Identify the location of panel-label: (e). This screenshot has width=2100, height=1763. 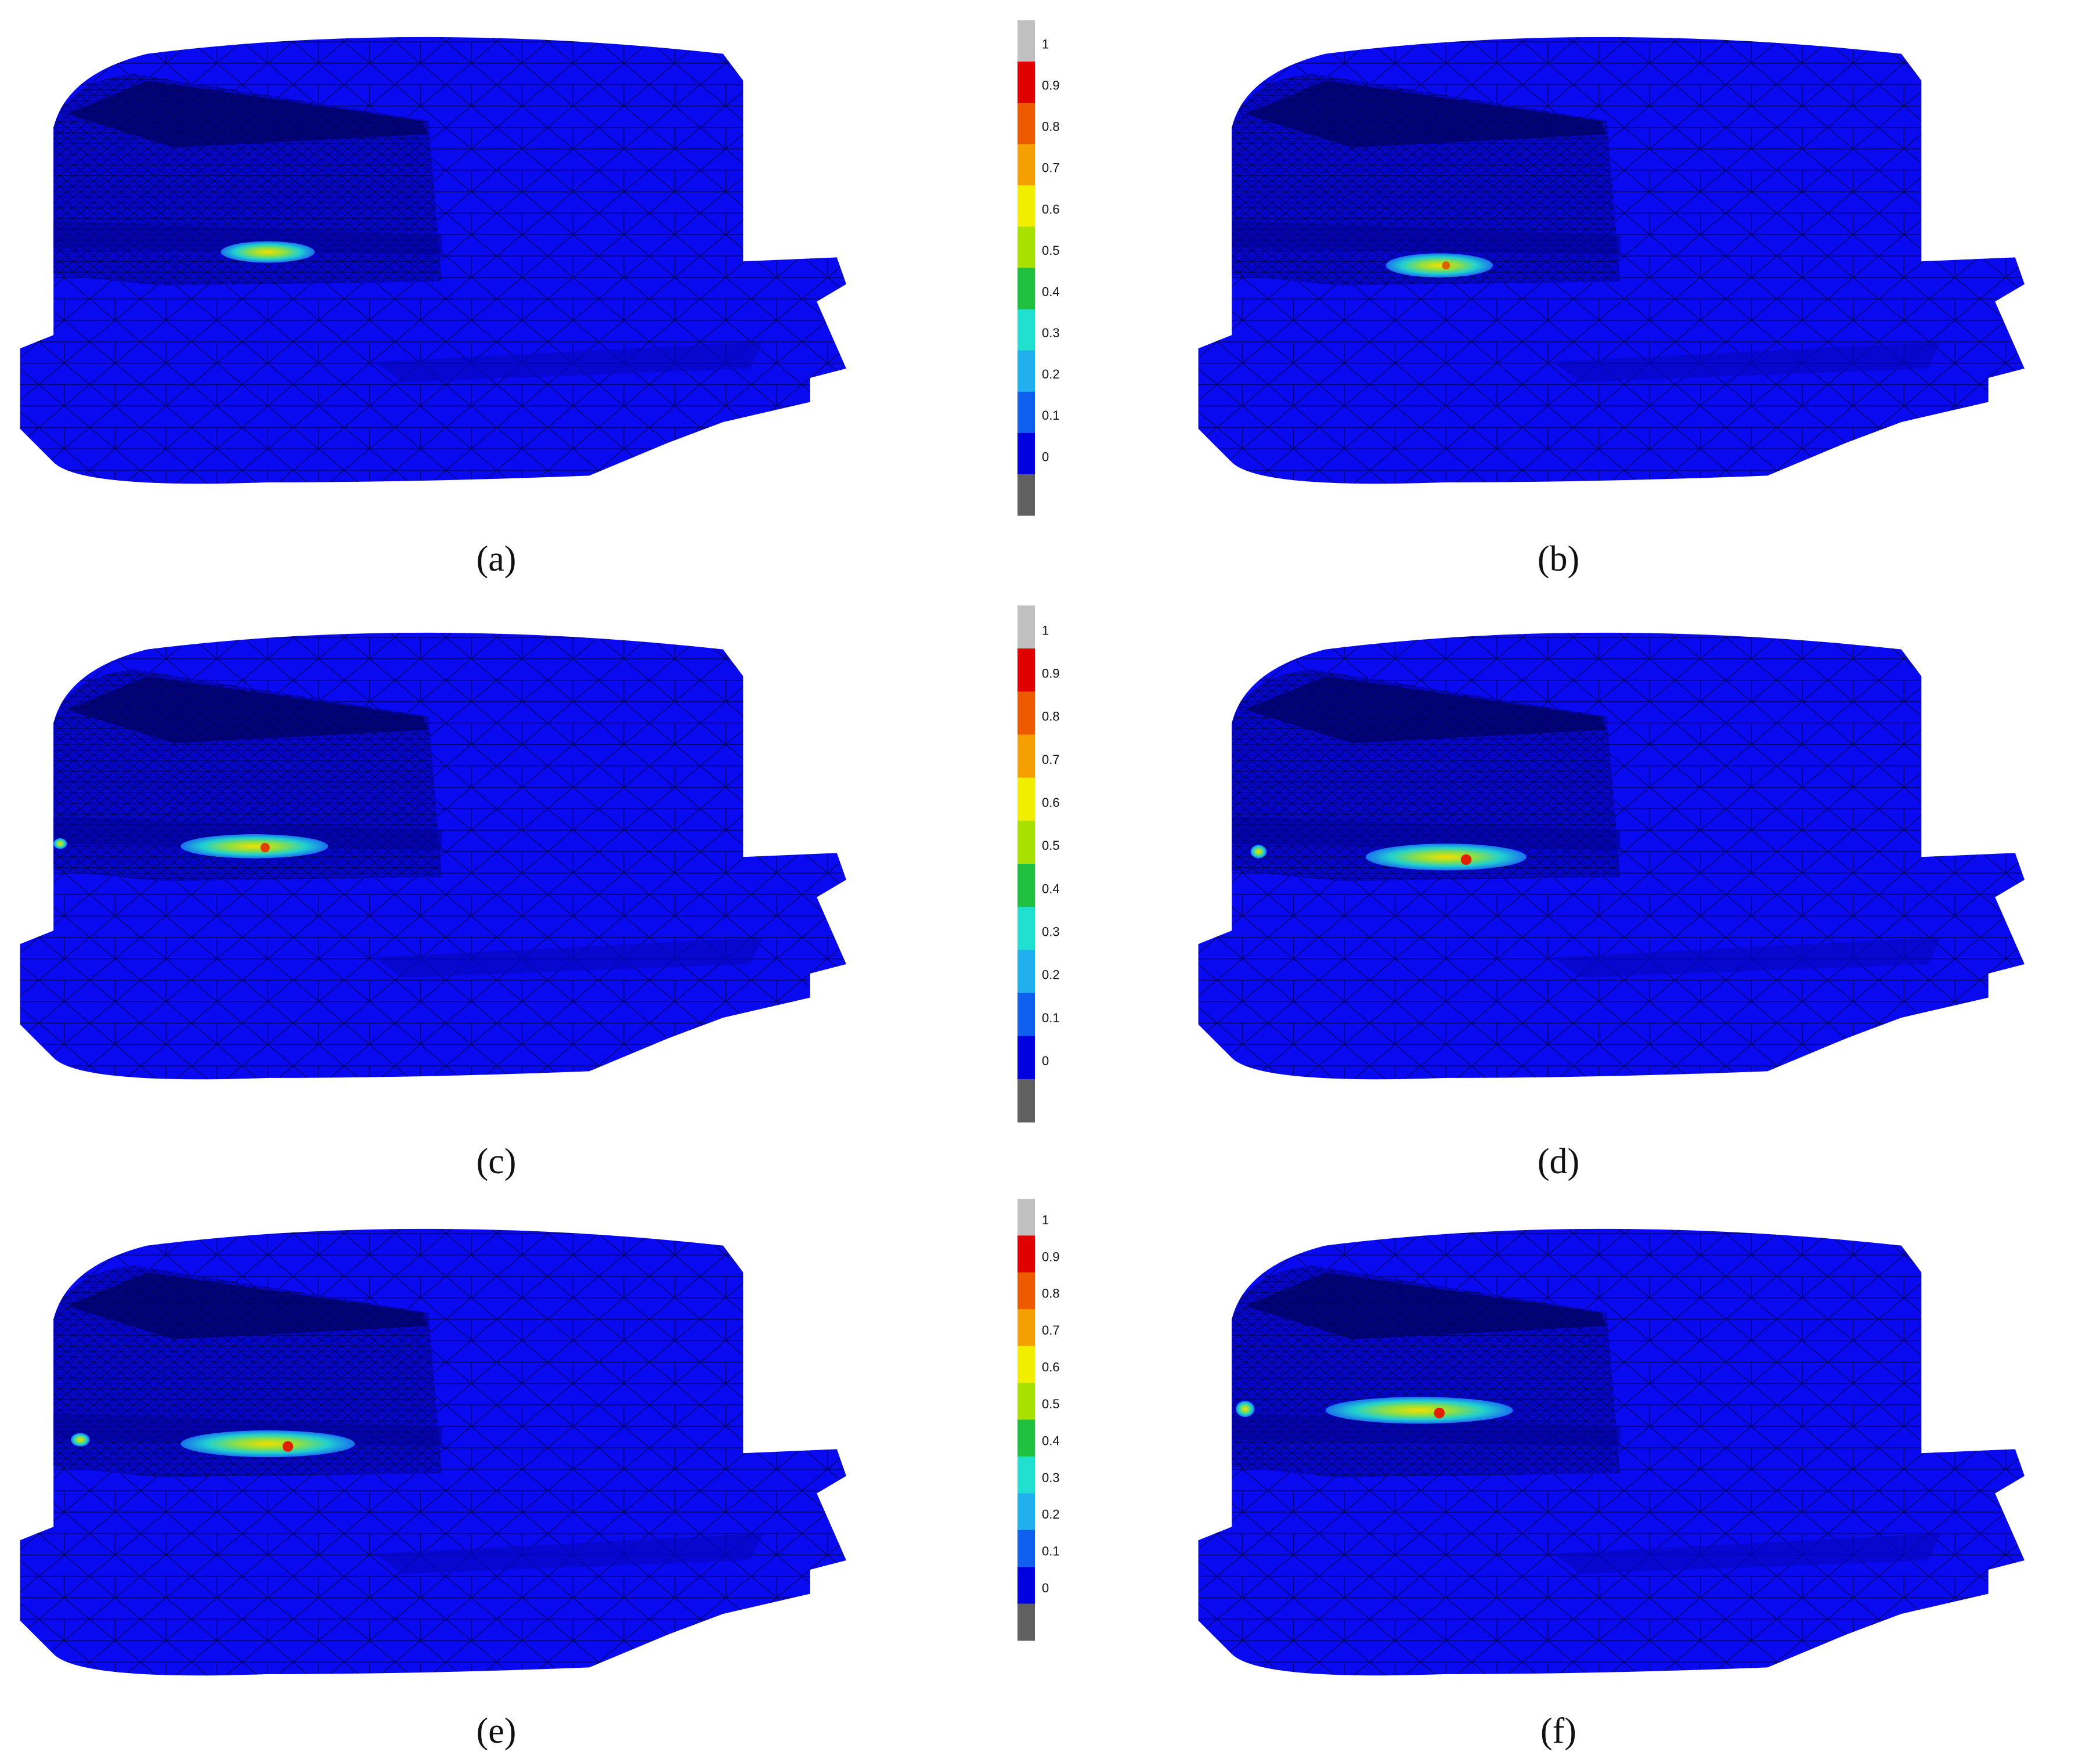
(497, 1731).